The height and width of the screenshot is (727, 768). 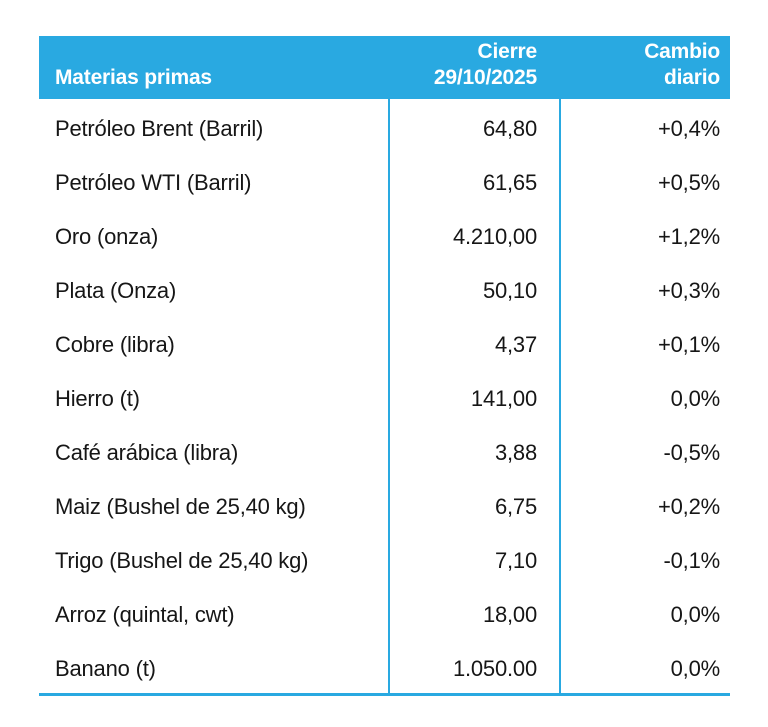 I want to click on table-row: Petróleo WTI (Barril) 61,65 +0,5%, so click(x=384, y=180).